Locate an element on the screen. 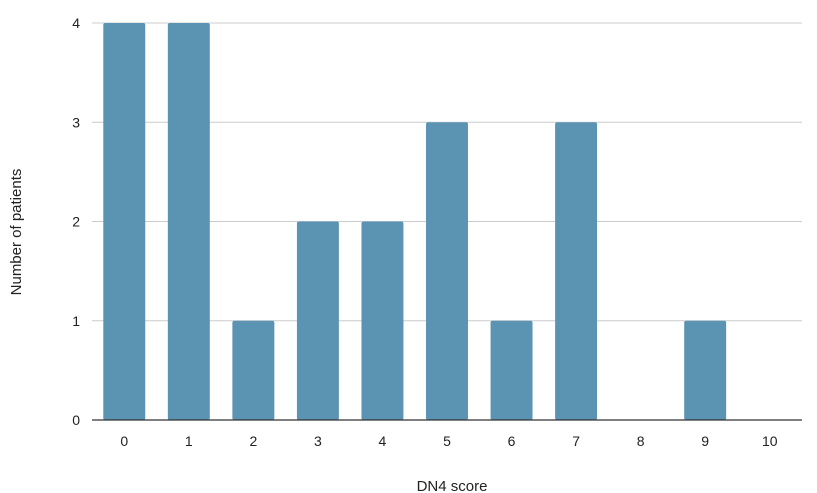  x-tick-label: 5 is located at coordinates (447, 441).